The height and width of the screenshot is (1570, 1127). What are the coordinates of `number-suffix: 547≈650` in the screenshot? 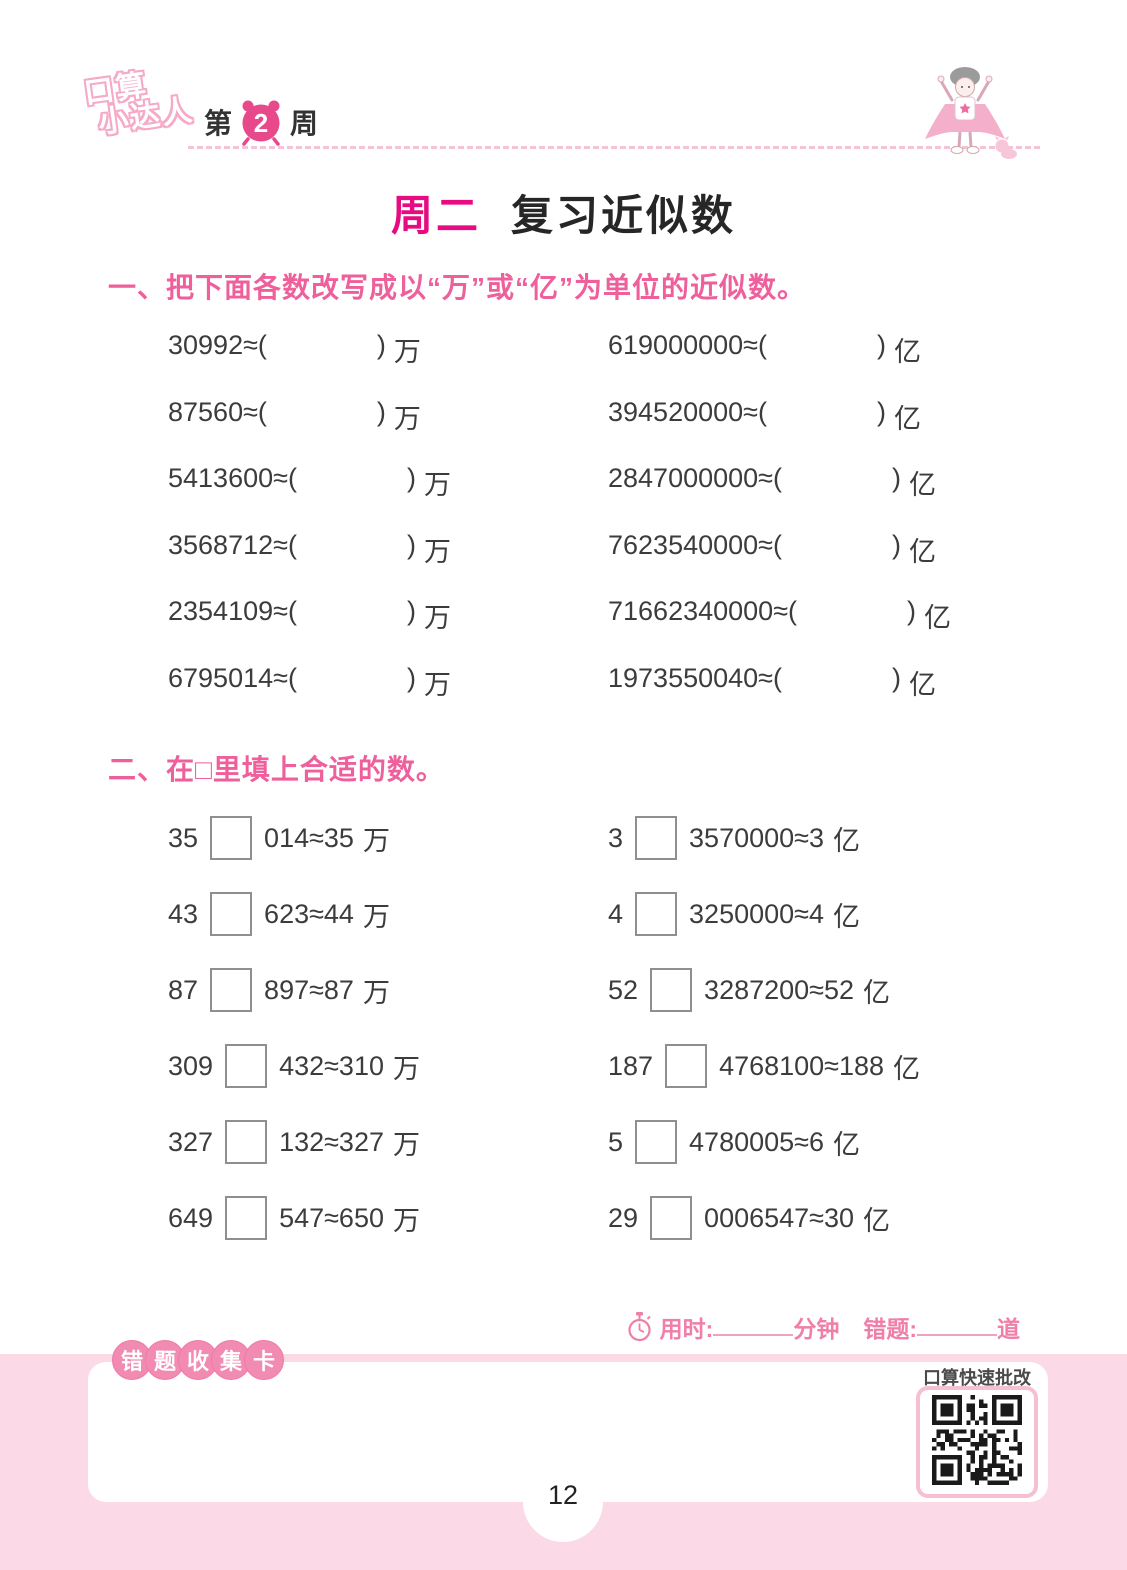 It's located at (331, 1217).